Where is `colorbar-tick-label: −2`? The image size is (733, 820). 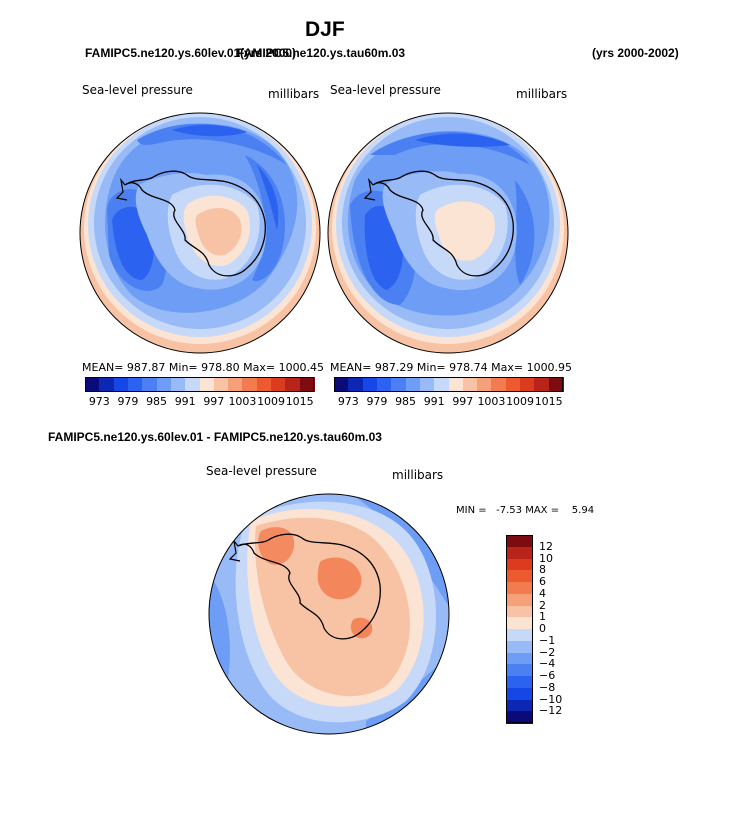
colorbar-tick-label: −2 is located at coordinates (547, 652).